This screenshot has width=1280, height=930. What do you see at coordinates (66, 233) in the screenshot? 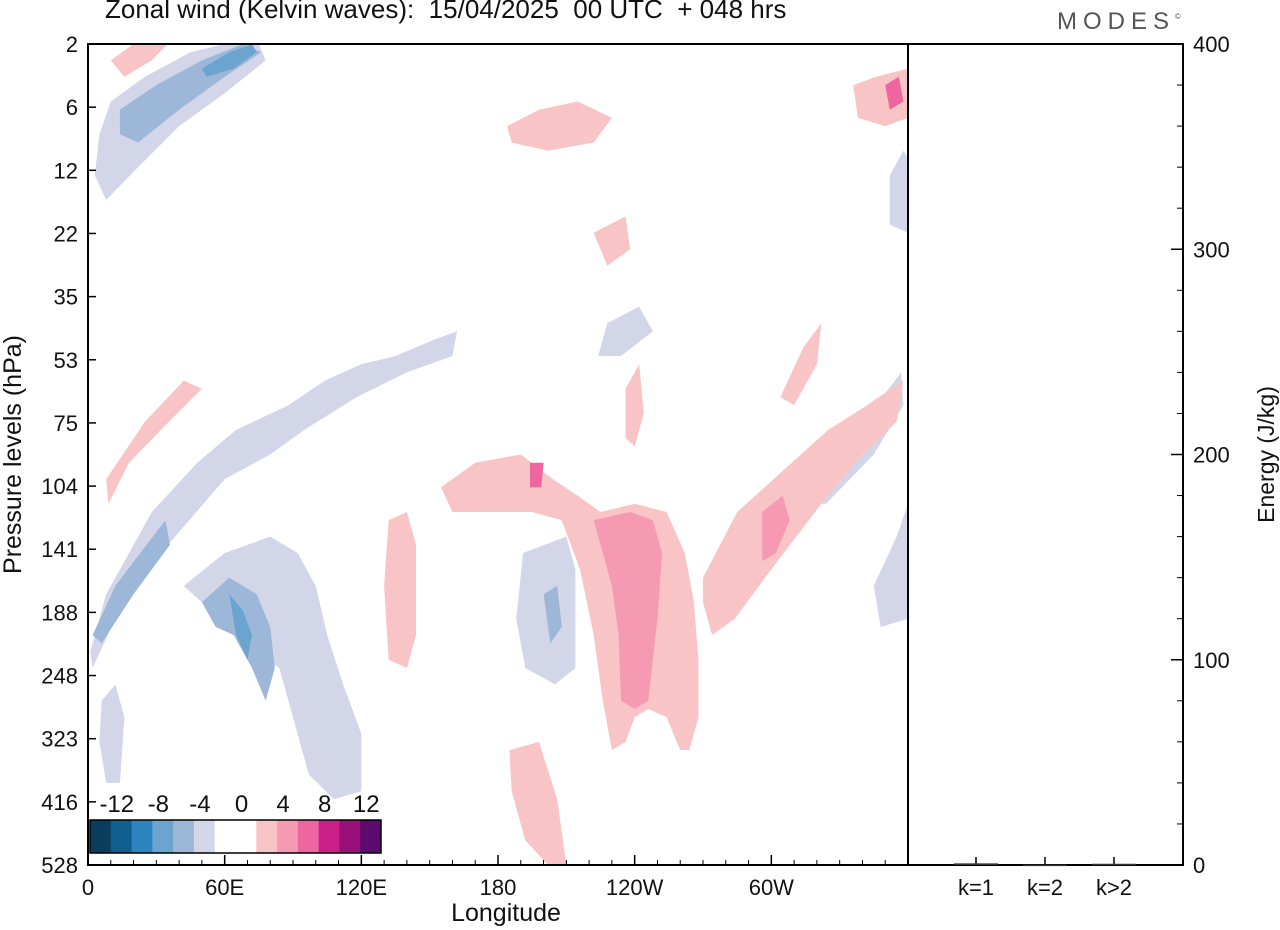
I see `y-tick-label: 22` at bounding box center [66, 233].